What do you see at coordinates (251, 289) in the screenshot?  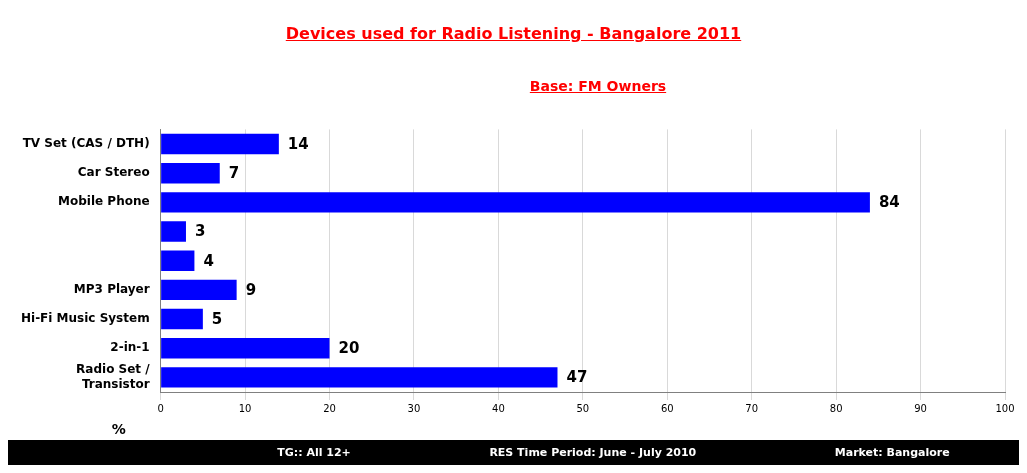 I see `data-label: 9` at bounding box center [251, 289].